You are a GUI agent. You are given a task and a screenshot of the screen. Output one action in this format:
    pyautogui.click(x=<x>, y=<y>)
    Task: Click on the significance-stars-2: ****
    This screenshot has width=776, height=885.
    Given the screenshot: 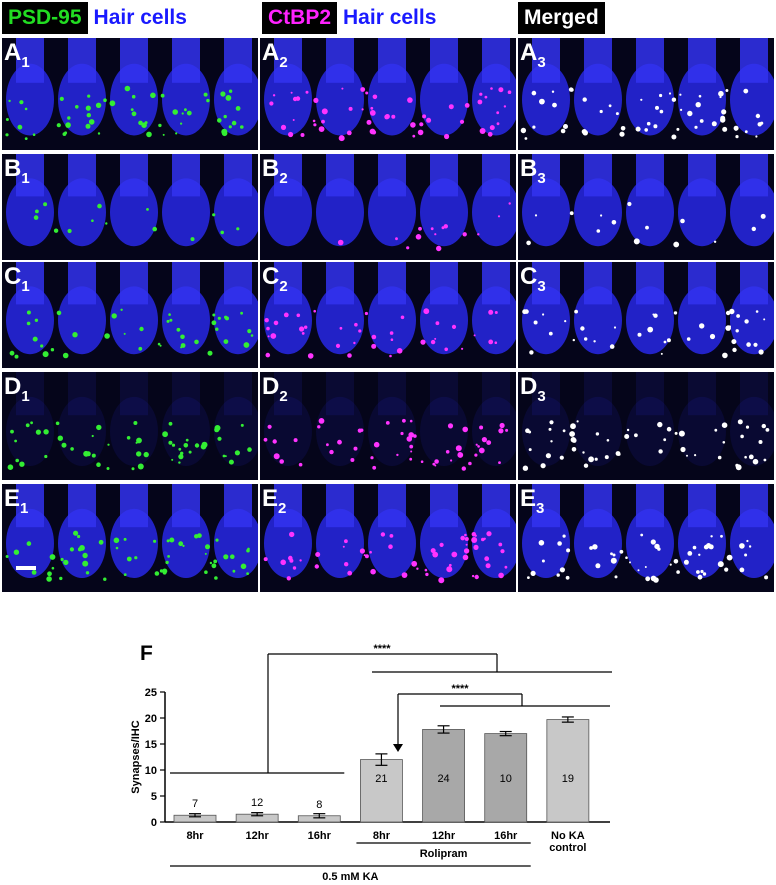 What is the action you would take?
    pyautogui.click(x=460, y=689)
    